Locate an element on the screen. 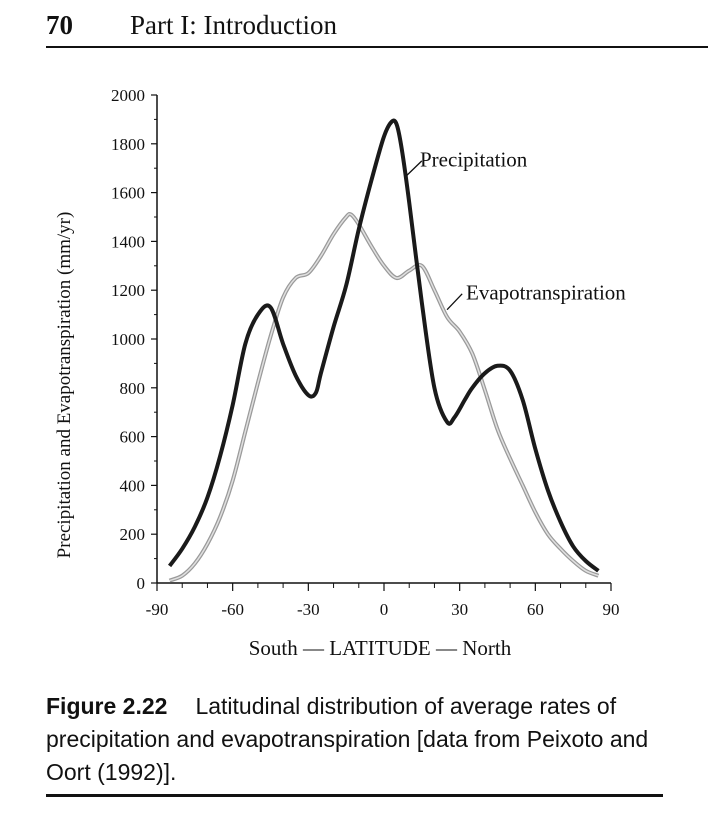 Image resolution: width=709 pixels, height=829 pixels. x-axis-title: South — LATITUDE — North is located at coordinates (354, 648).